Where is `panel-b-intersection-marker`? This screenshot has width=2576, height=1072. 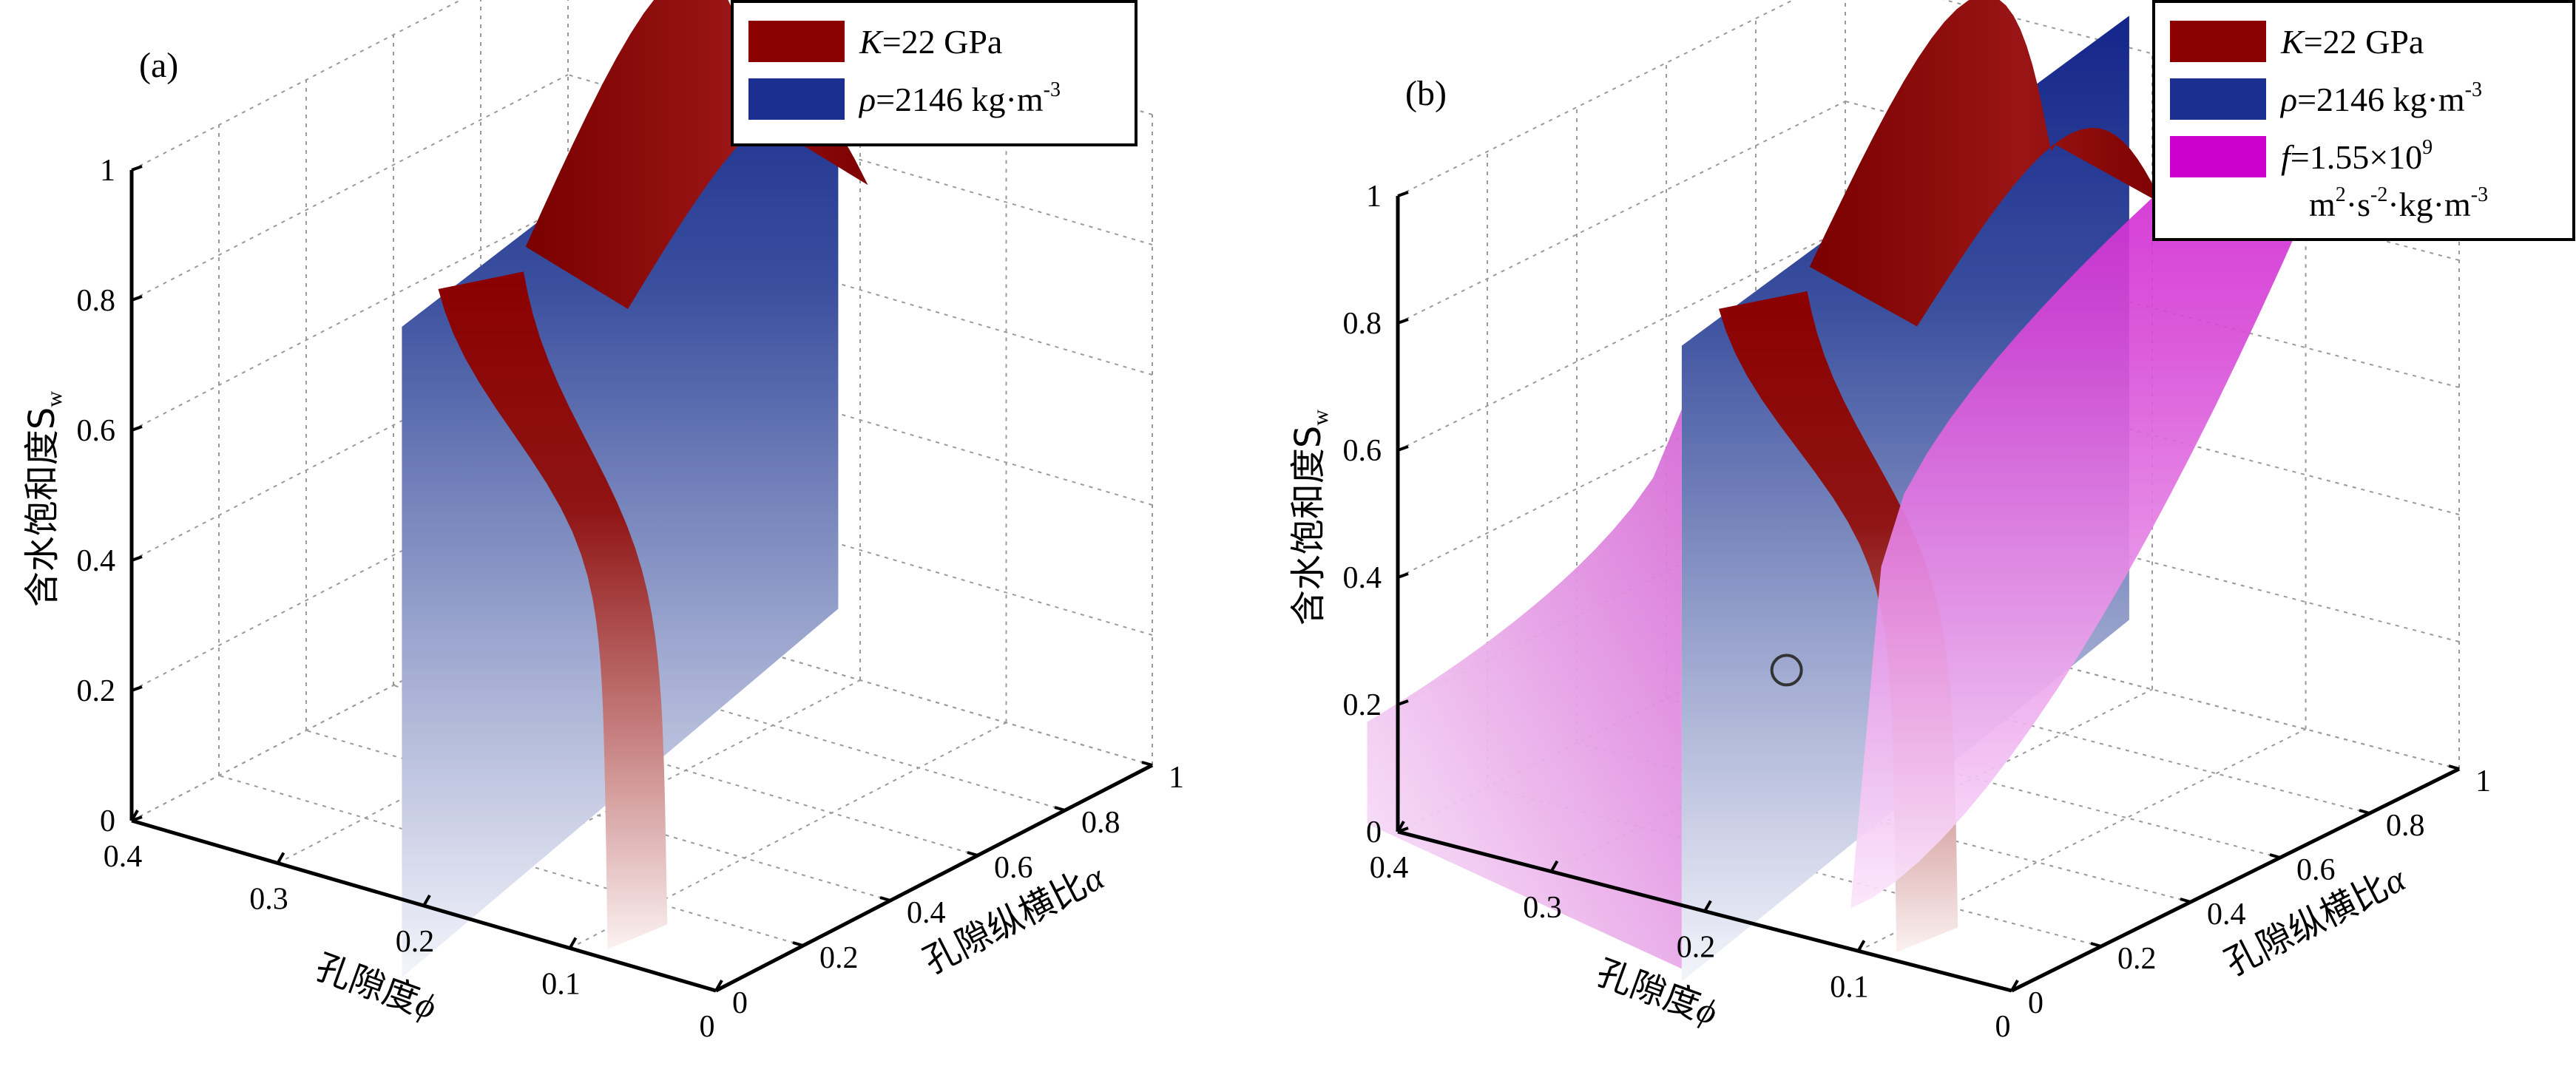 panel-b-intersection-marker is located at coordinates (1786, 670).